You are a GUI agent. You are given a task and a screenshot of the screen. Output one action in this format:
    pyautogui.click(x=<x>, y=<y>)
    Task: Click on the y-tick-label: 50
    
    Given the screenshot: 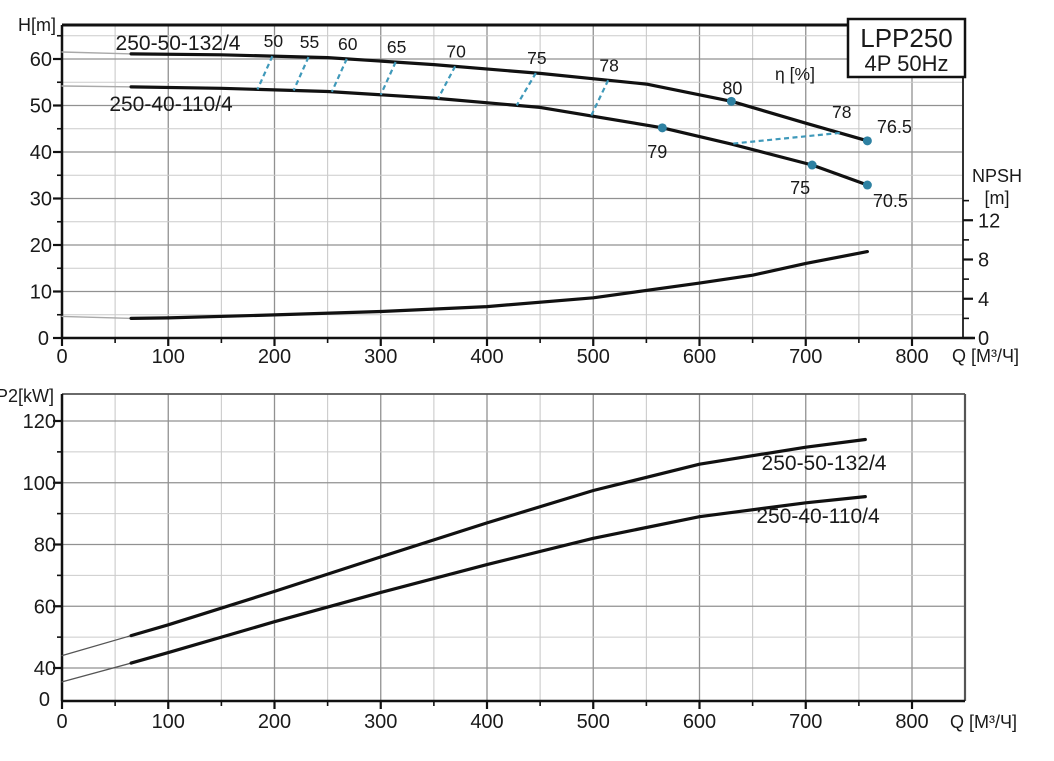 What is the action you would take?
    pyautogui.click(x=41, y=107)
    